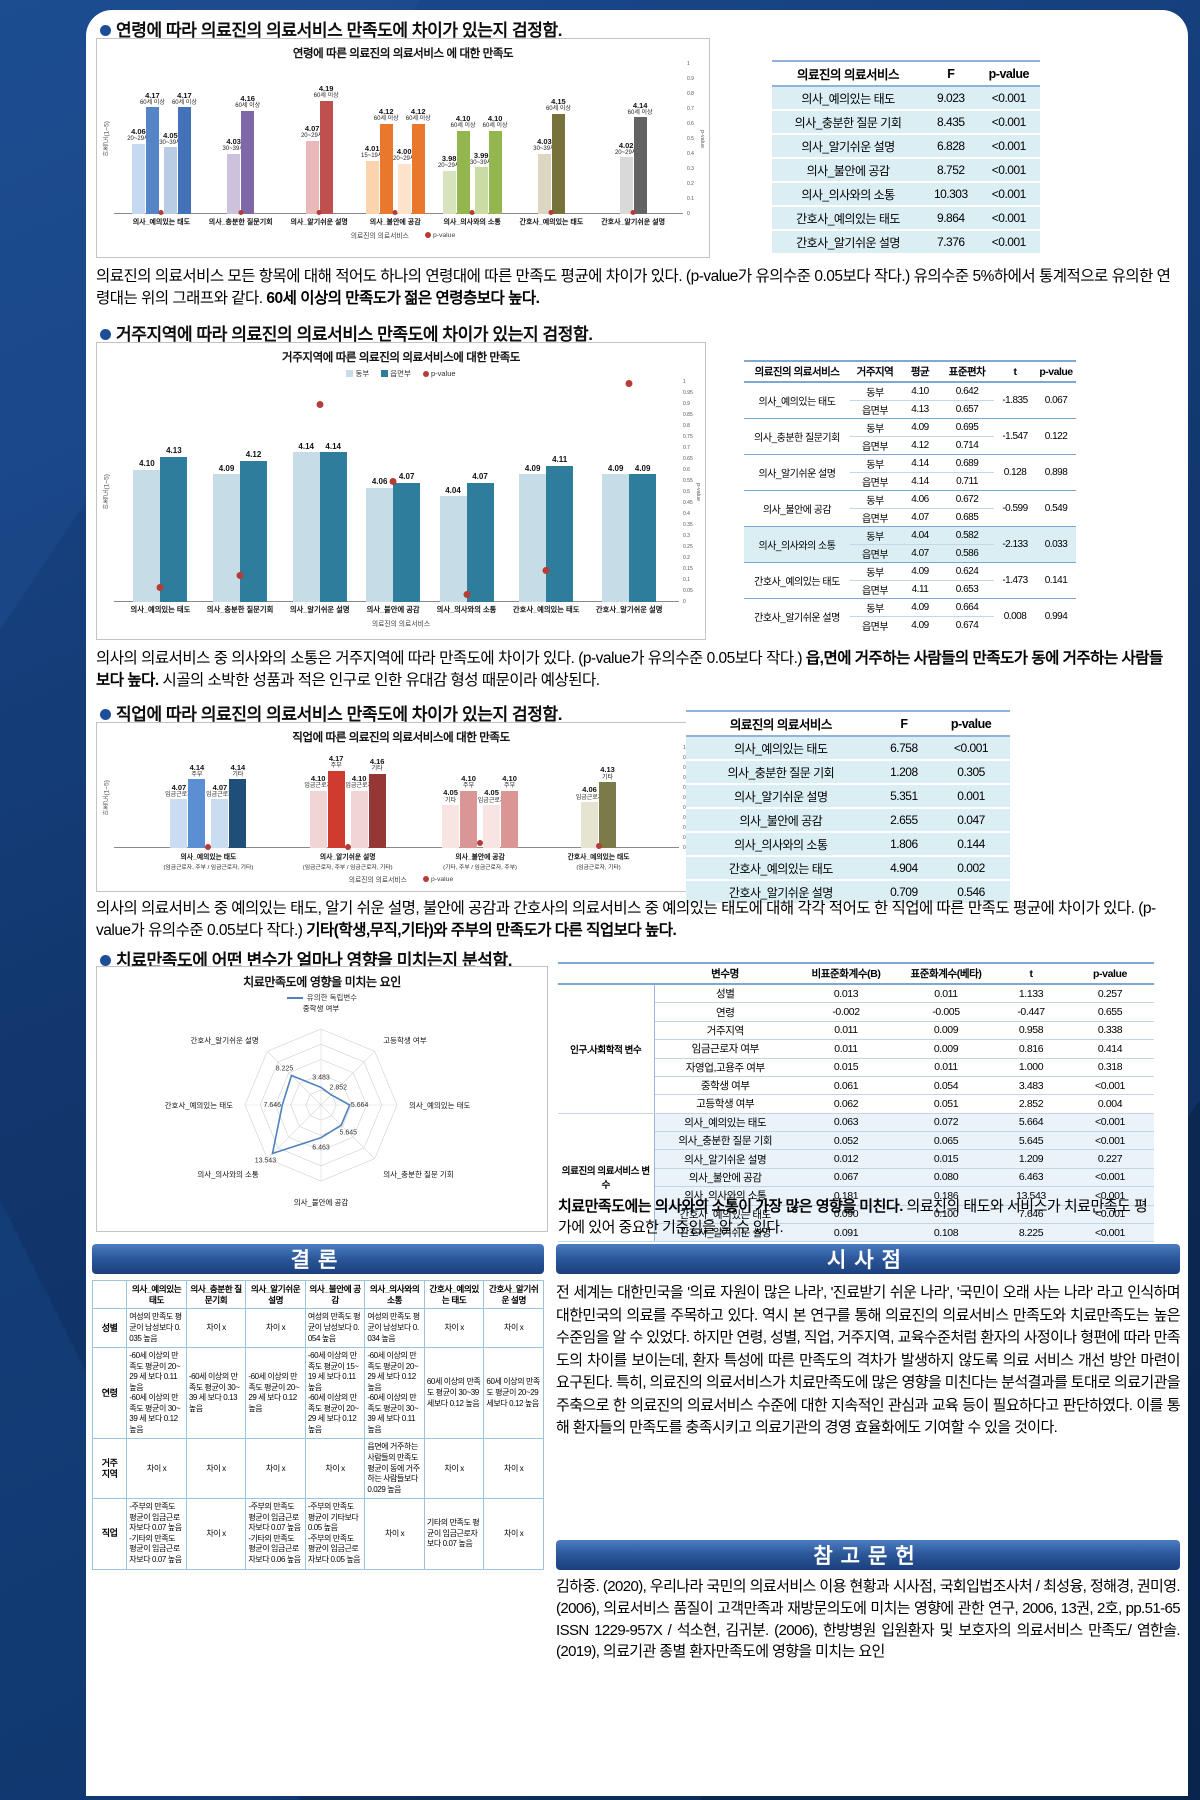 This screenshot has height=1800, width=1200. Describe the element at coordinates (946, 1178) in the screenshot. I see `cell: 0.080` at that location.